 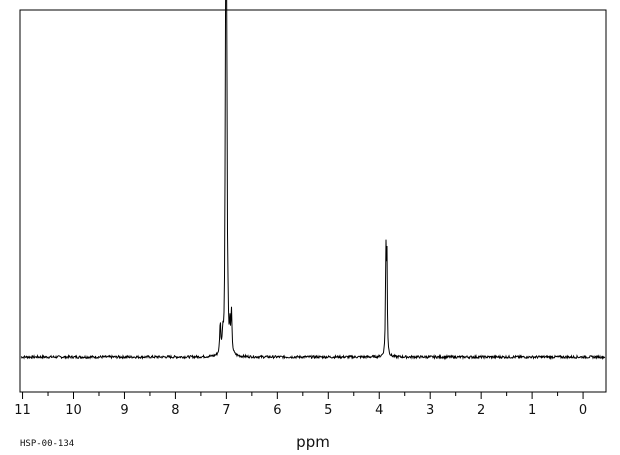 I want to click on x-tick-label: 7, so click(x=226, y=410).